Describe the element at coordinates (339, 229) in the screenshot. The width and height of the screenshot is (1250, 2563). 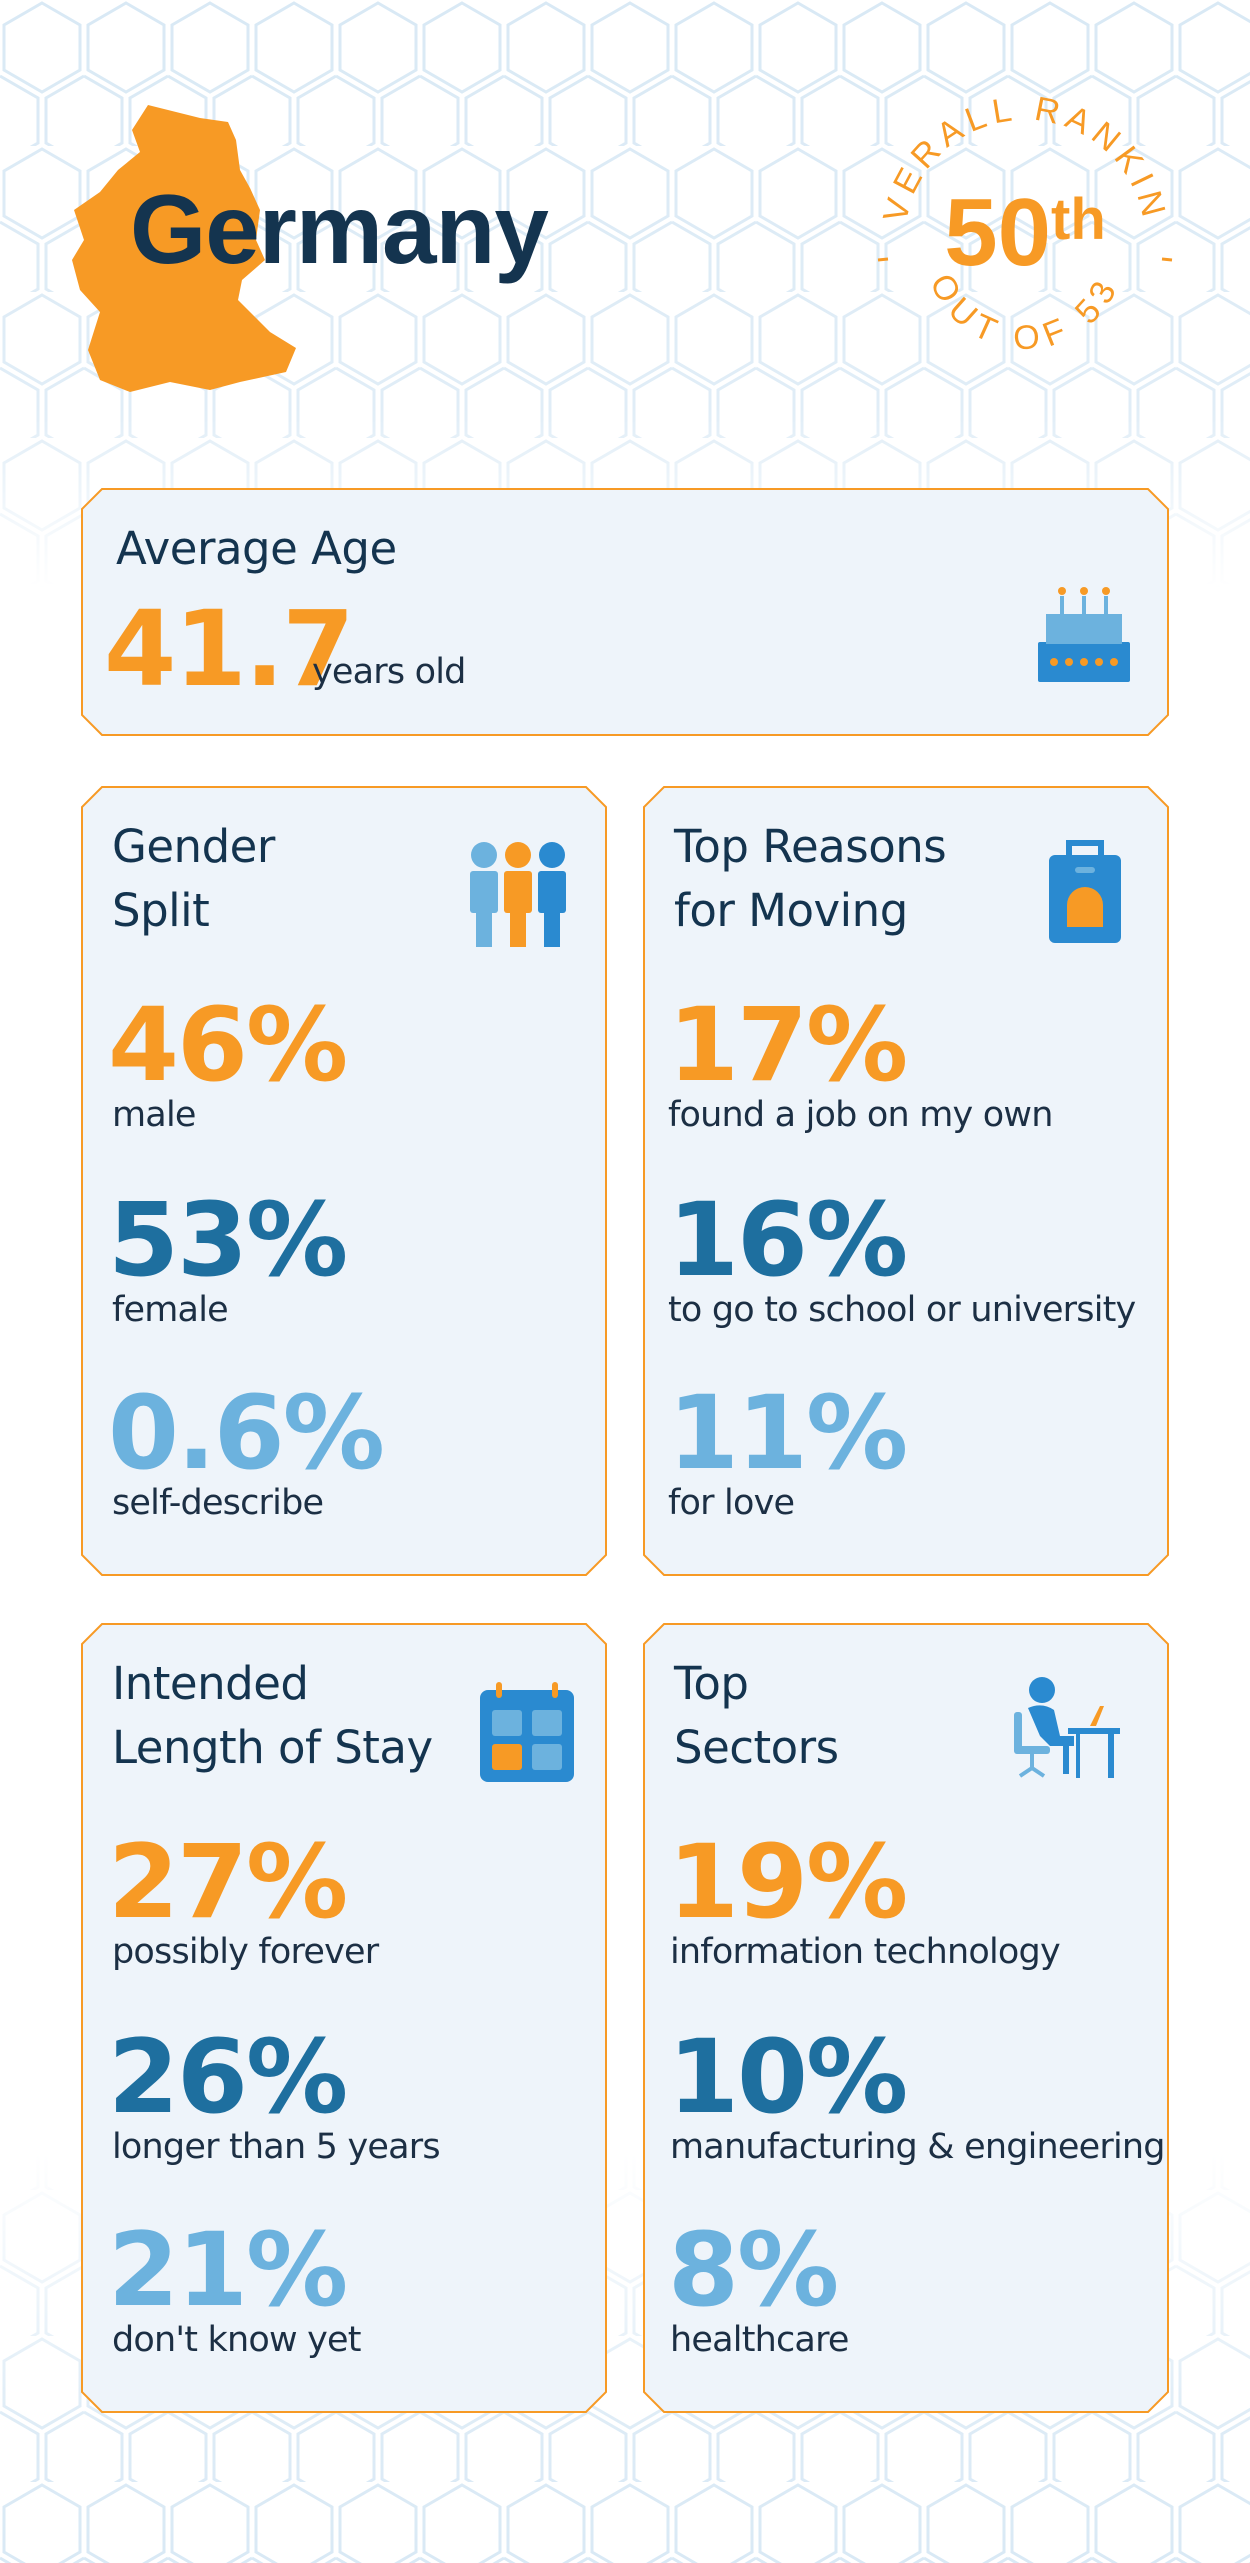
I see `country-title: Germany` at that location.